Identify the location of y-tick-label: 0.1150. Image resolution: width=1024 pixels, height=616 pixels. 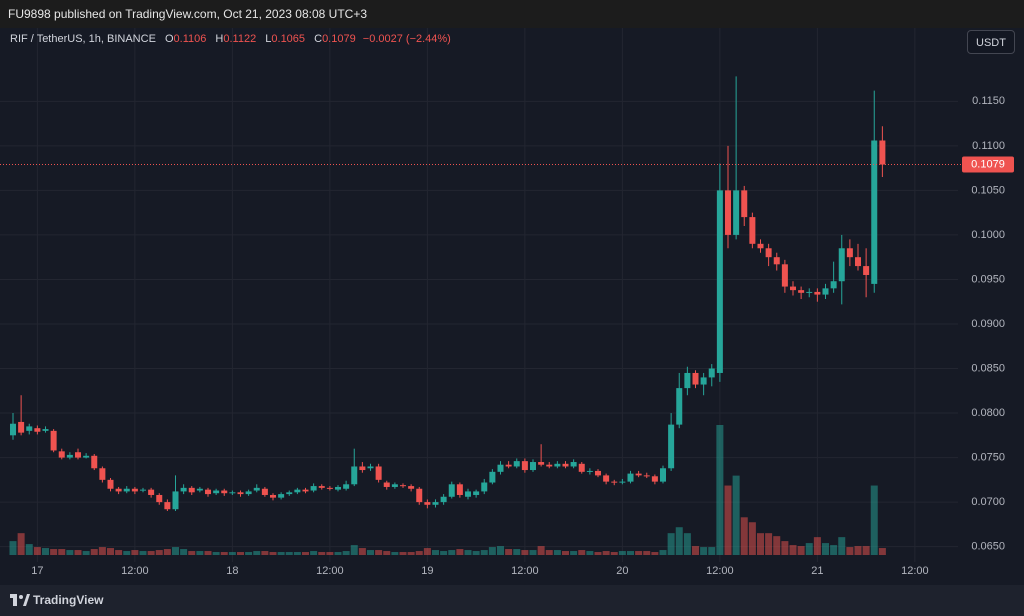
(988, 101).